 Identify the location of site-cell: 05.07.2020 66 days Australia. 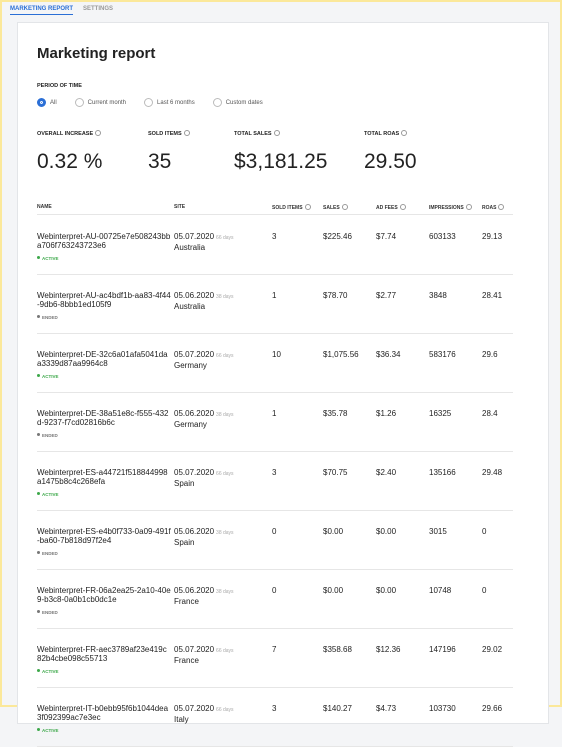
(204, 242).